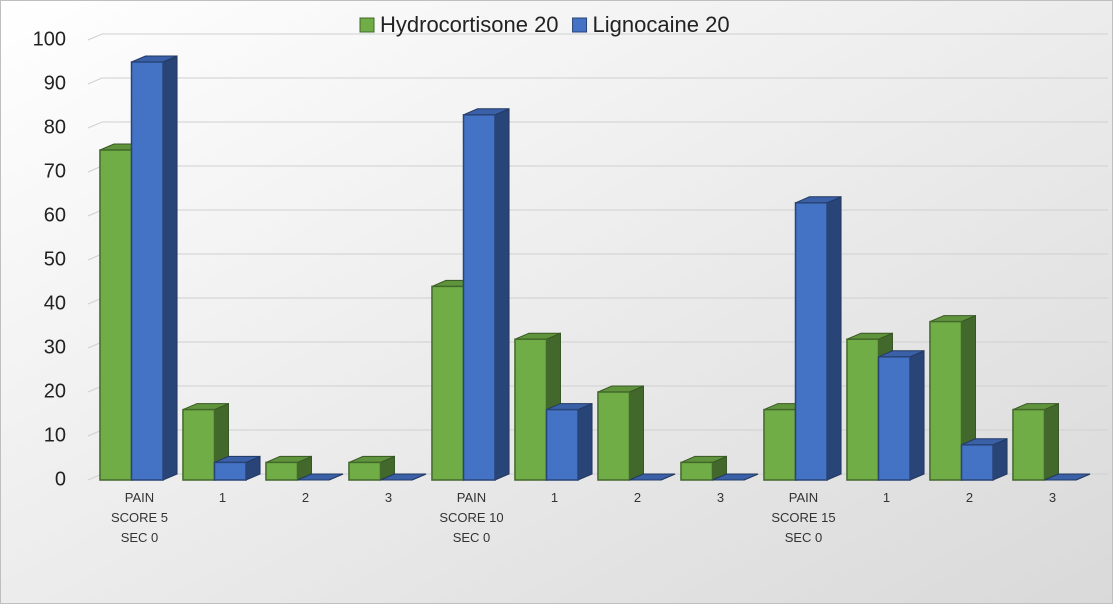 This screenshot has height=604, width=1113. What do you see at coordinates (55, 171) in the screenshot?
I see `y-tick-label: 70` at bounding box center [55, 171].